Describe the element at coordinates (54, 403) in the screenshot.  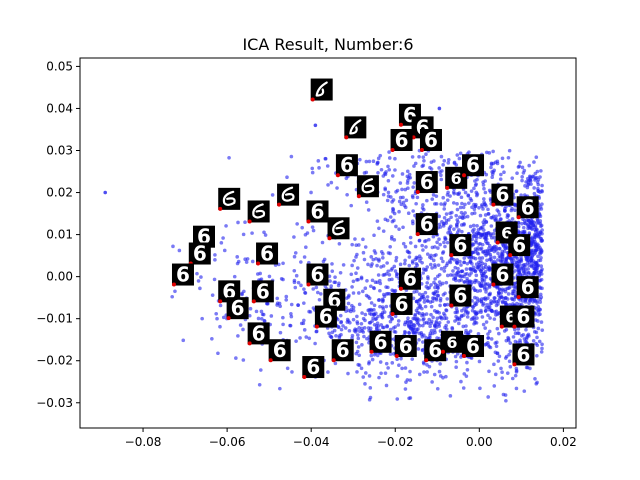
I see `y-tick-label: −0.03` at that location.